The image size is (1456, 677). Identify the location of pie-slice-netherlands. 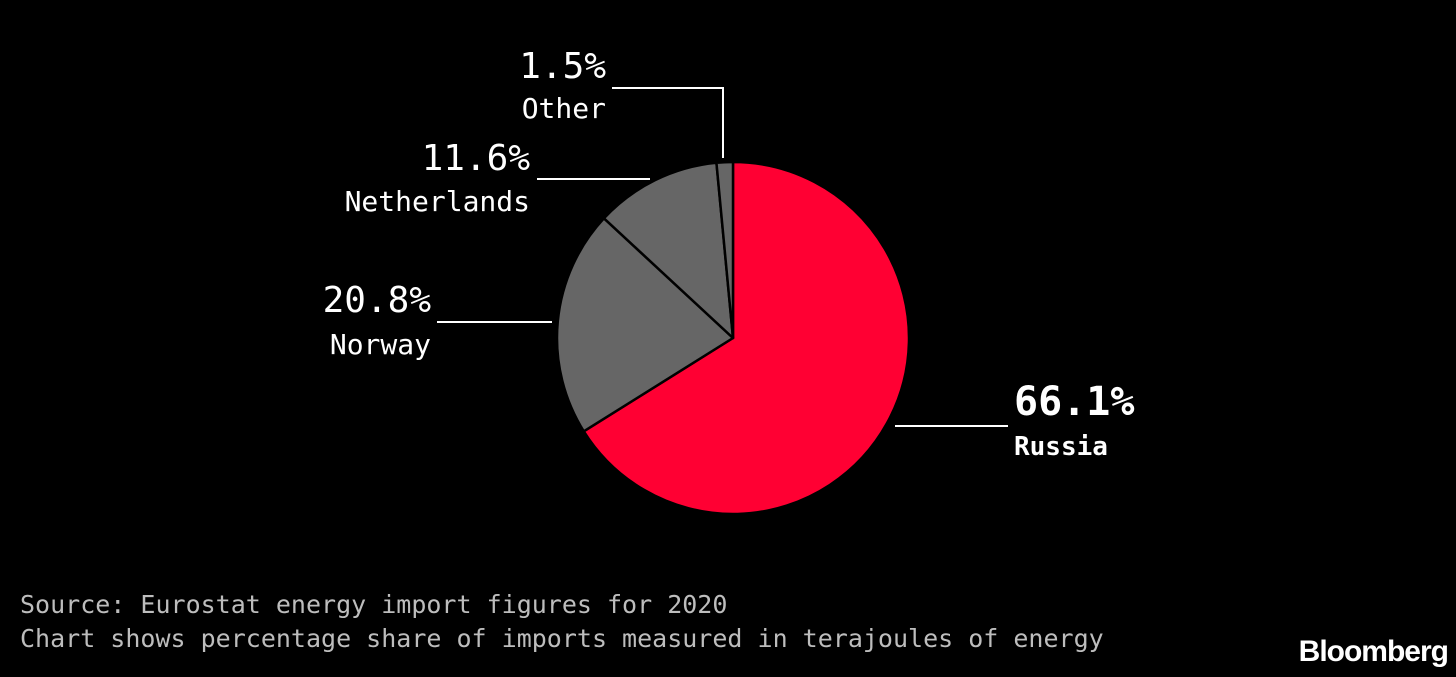
(668, 250).